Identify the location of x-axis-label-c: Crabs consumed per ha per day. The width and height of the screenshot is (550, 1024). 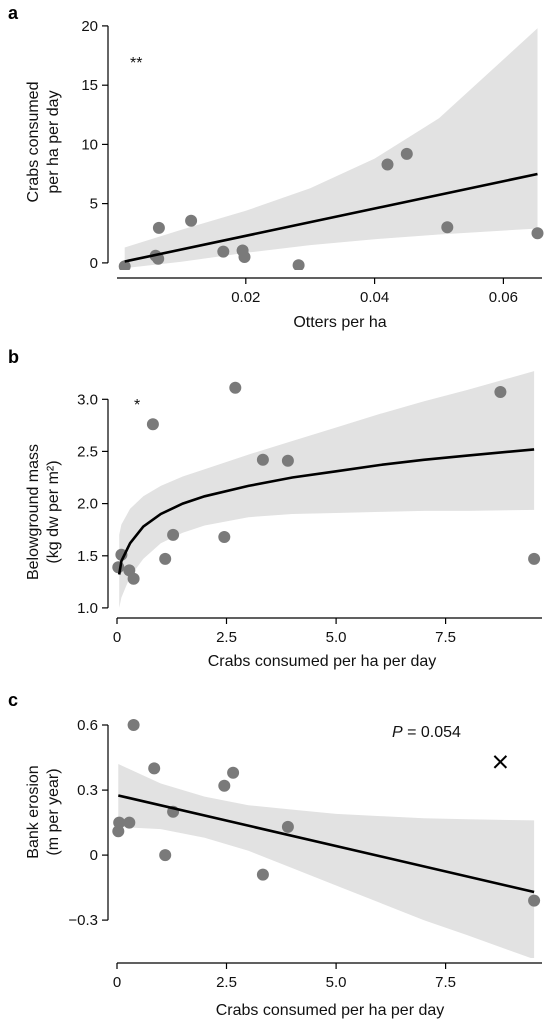
(330, 1010).